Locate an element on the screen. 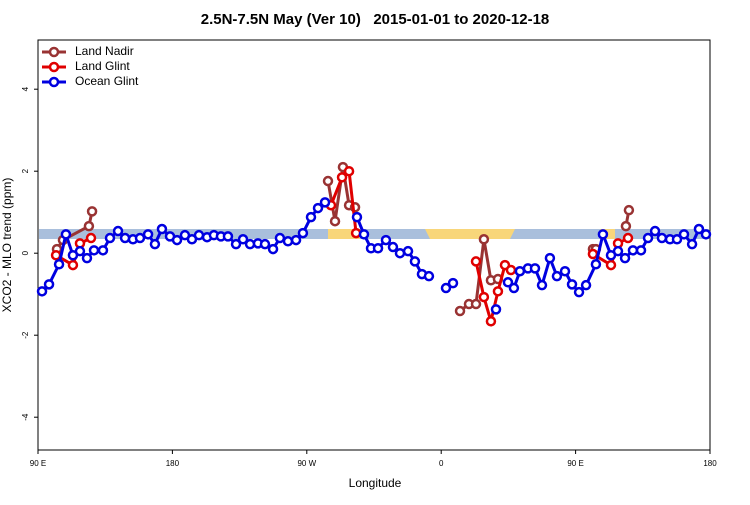  legend-label: Land Nadir is located at coordinates (104, 51).